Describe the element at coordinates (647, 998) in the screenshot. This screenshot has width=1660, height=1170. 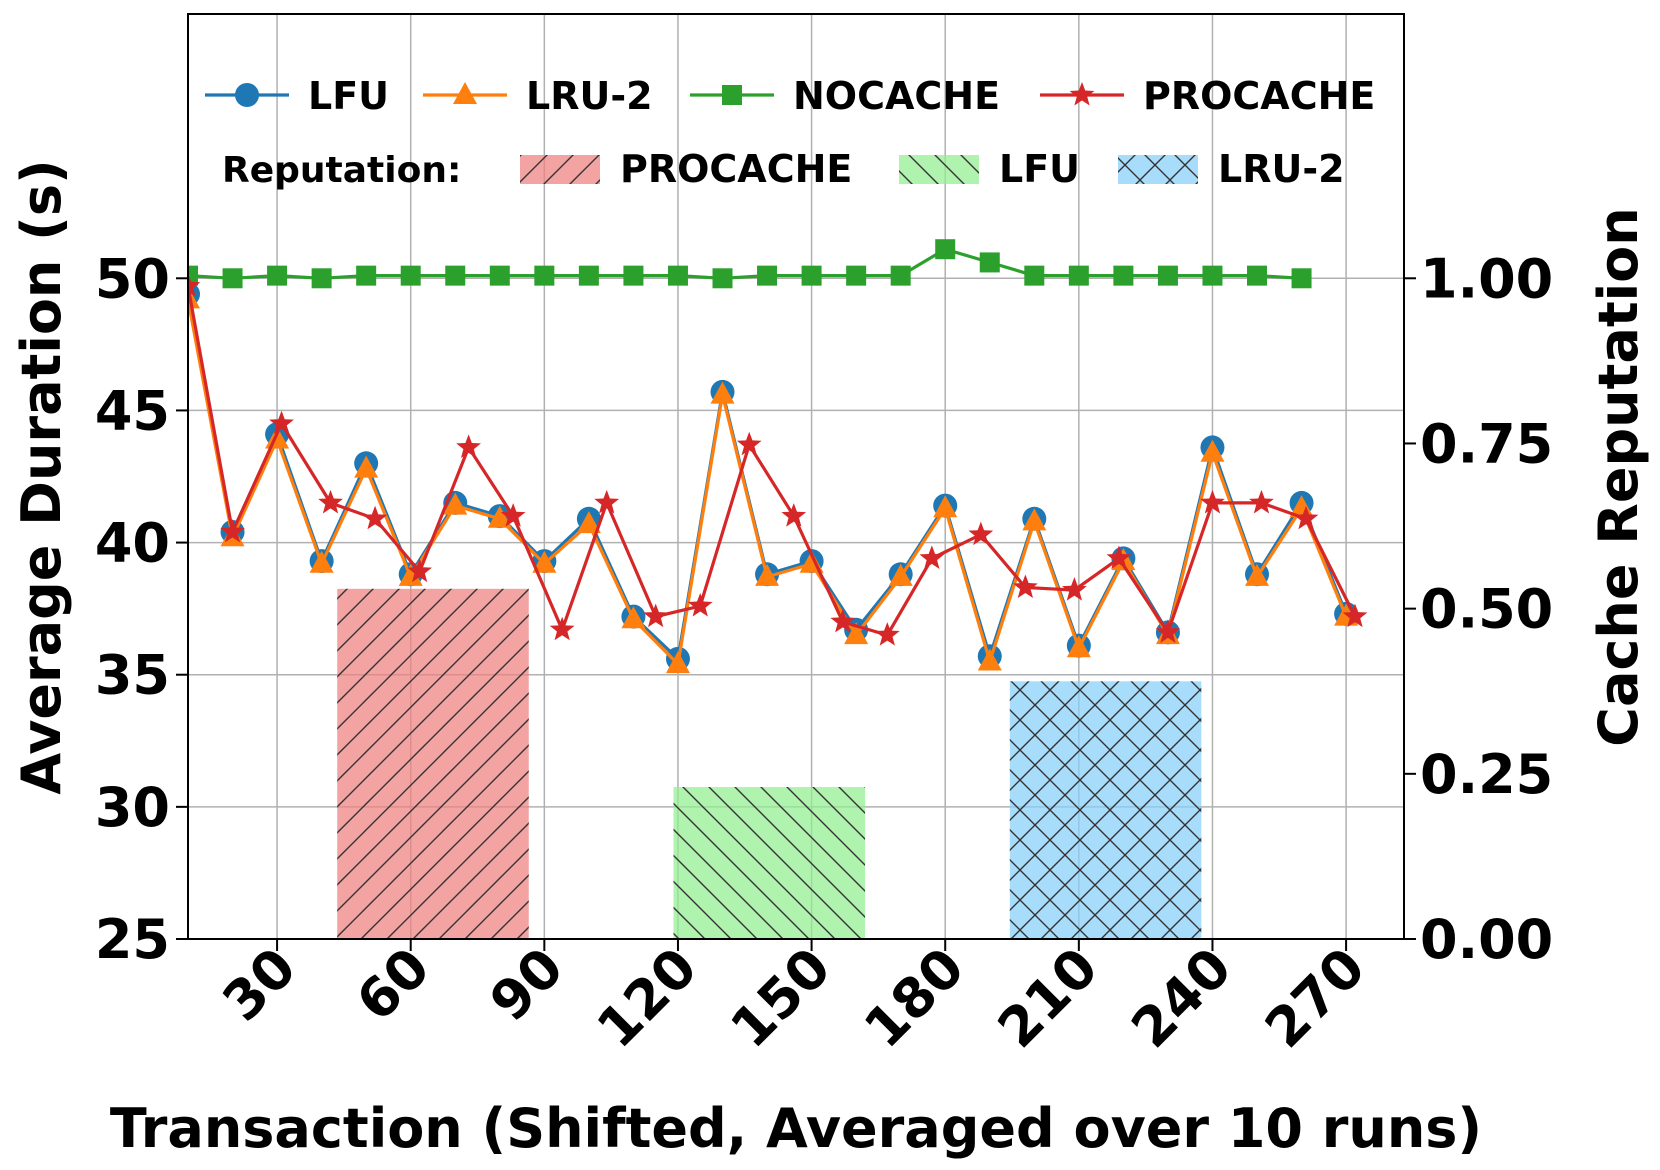
I see `x-tick-label: 120` at that location.